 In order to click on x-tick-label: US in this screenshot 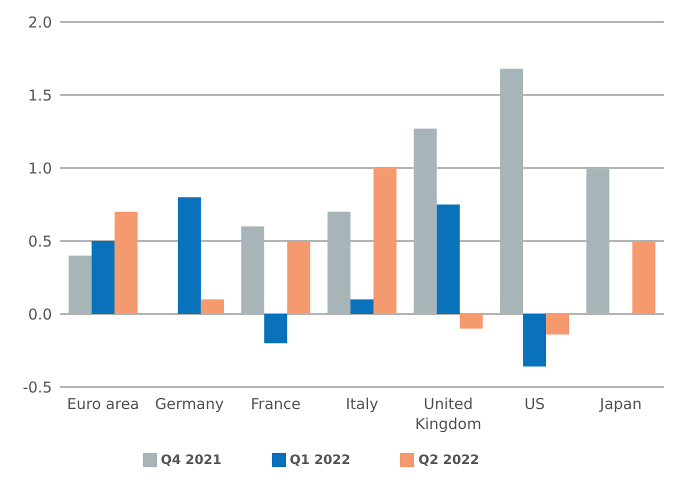, I will do `click(534, 404)`.